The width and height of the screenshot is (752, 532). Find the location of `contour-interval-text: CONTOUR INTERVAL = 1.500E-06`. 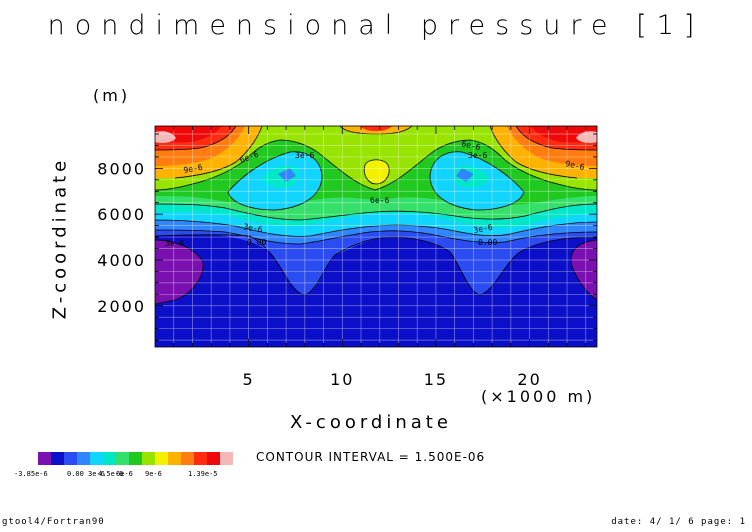

contour-interval-text: CONTOUR INTERVAL = 1.500E-06 is located at coordinates (371, 457).